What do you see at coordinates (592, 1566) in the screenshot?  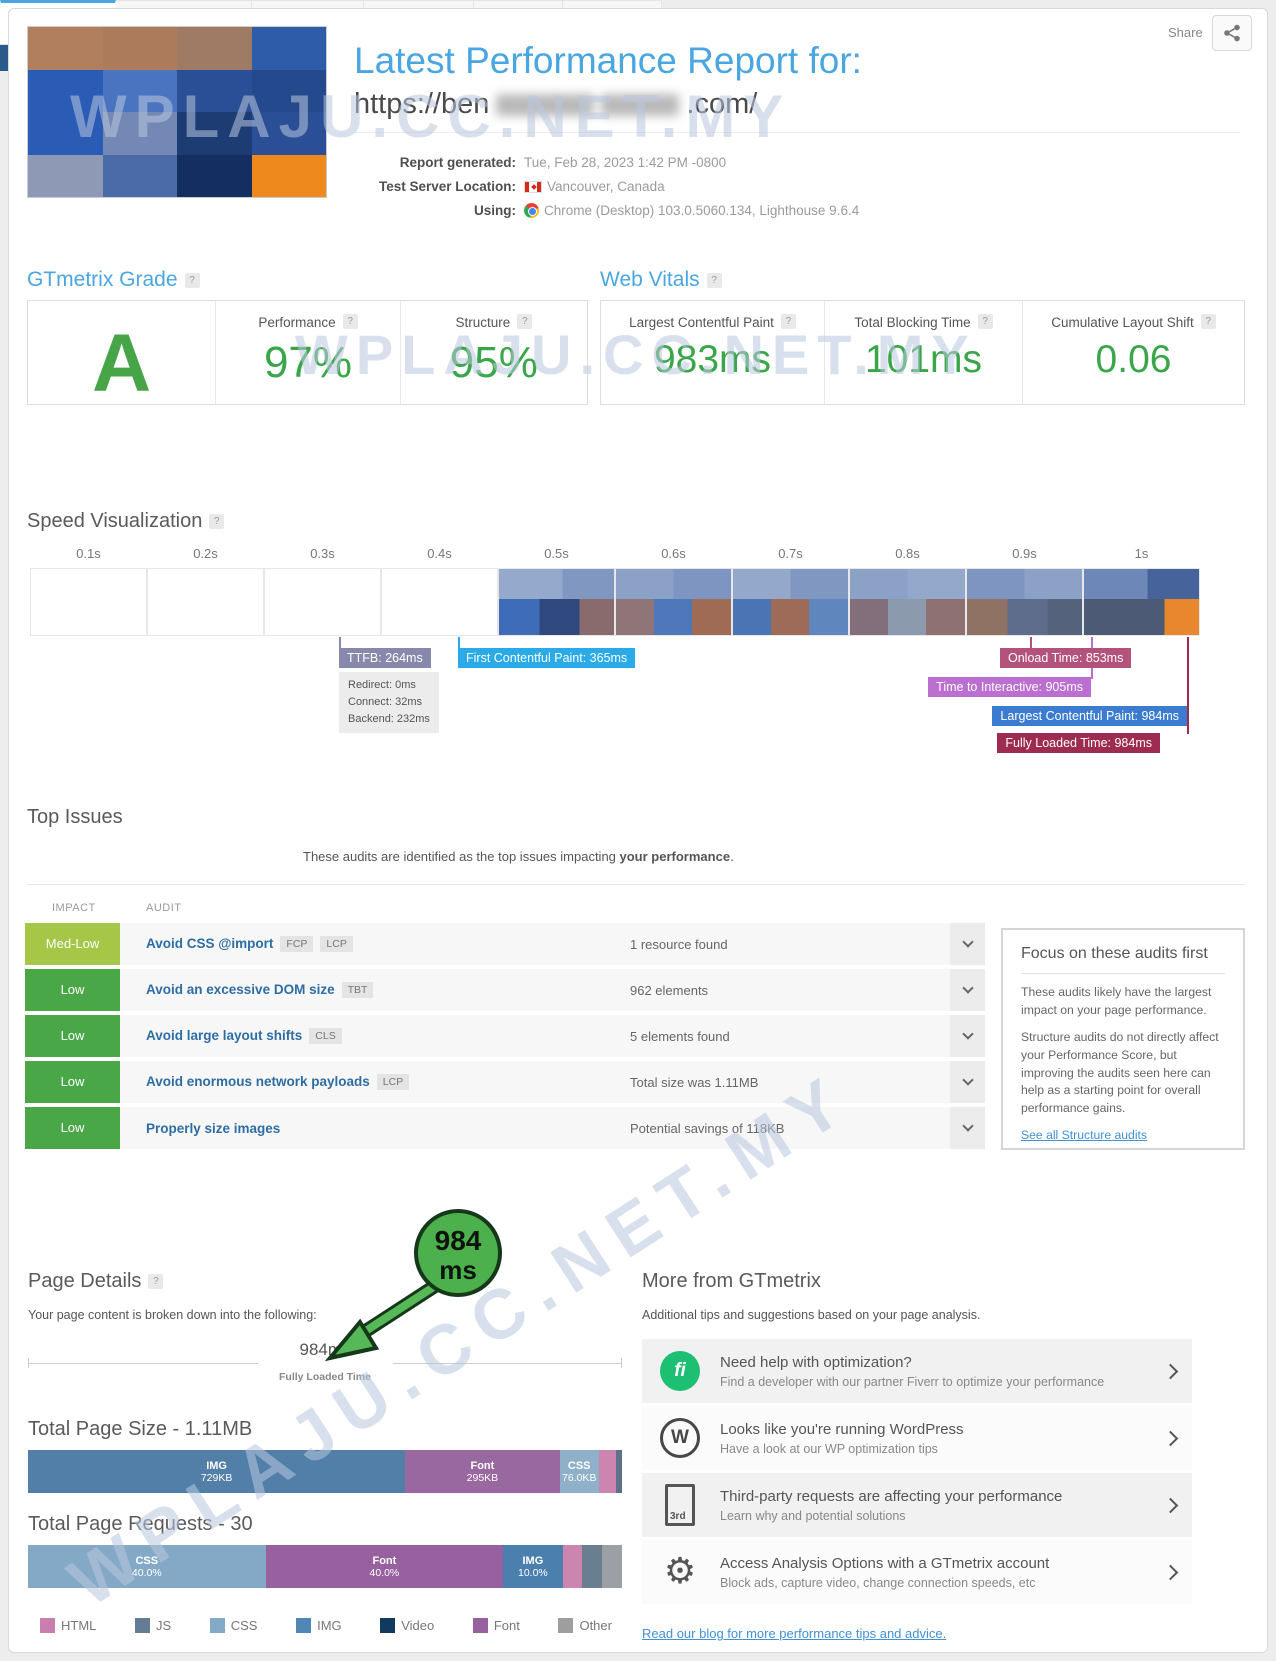 I see `req-segment-js` at bounding box center [592, 1566].